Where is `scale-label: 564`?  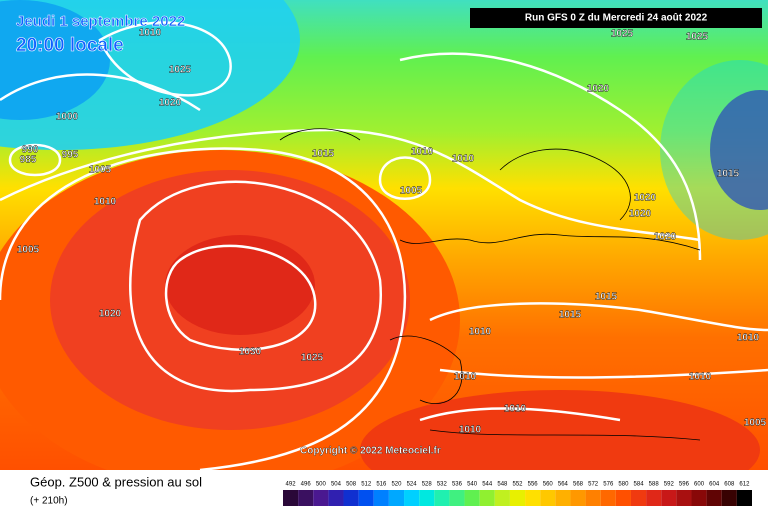
scale-label: 564 is located at coordinates (563, 485).